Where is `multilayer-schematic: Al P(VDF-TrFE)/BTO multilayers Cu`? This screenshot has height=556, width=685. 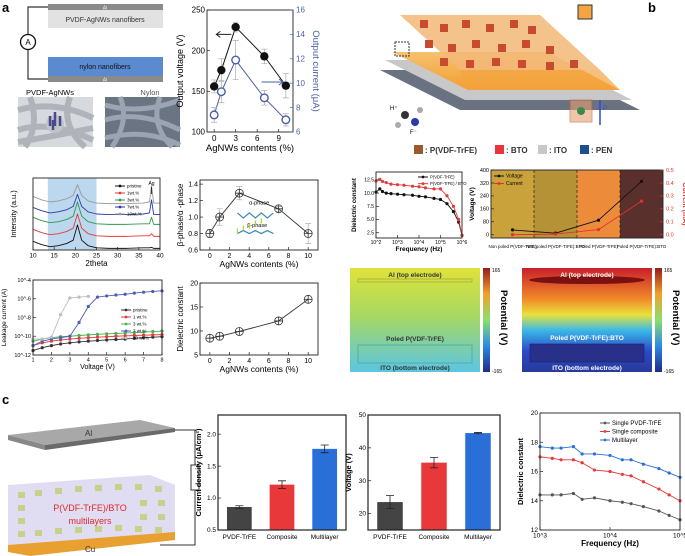 multilayer-schematic: Al P(VDF-TrFE)/BTO multilayers Cu is located at coordinates (104, 488).